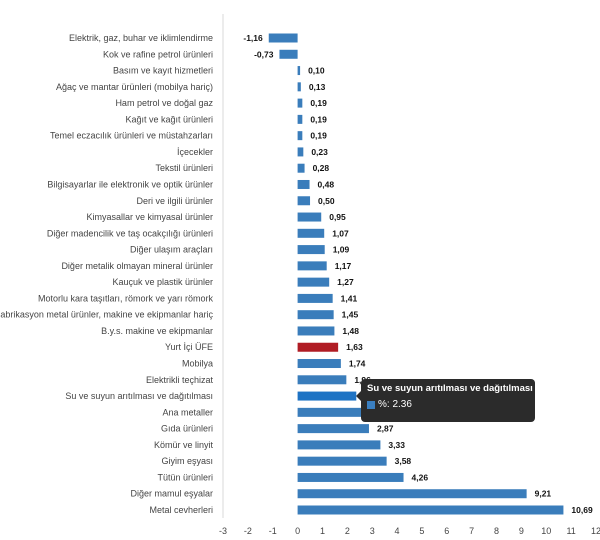 The image size is (600, 540). Describe the element at coordinates (141, 38) in the screenshot. I see `category-label: Elektrik, gaz, buhar ve iklimlendirme` at that location.